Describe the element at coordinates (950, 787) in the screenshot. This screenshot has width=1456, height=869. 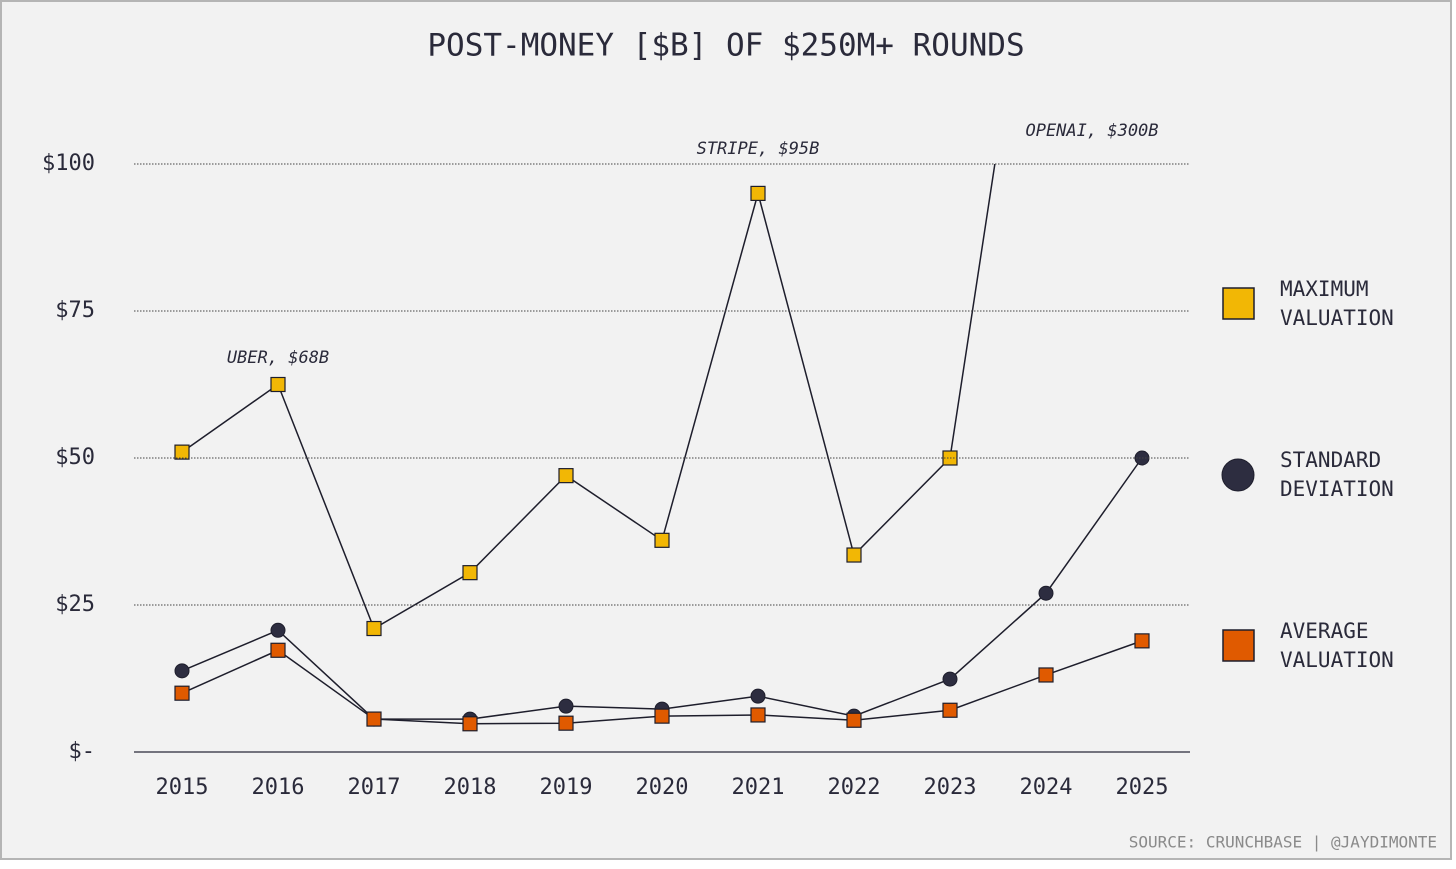
I see `x-tick-label: 2023` at that location.